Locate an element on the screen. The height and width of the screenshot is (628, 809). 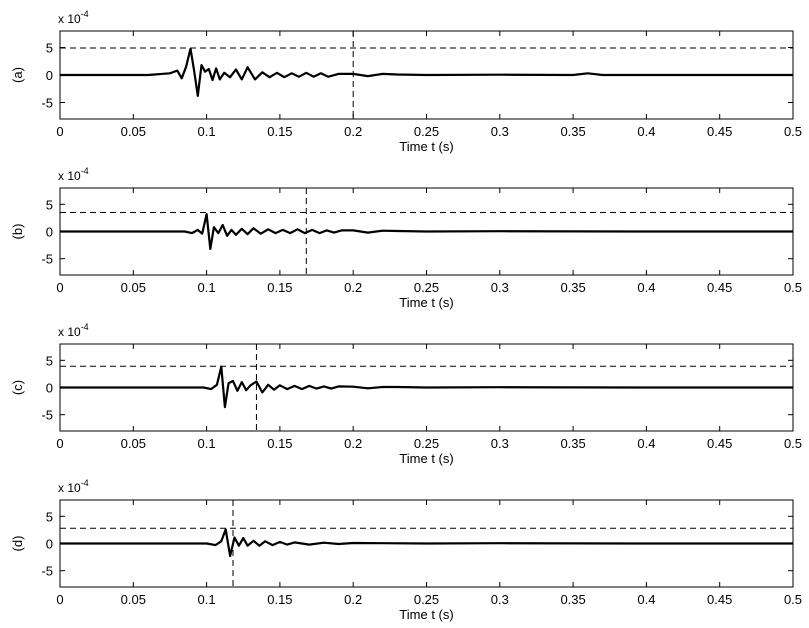
y-axis-label: (b) is located at coordinates (17, 232).